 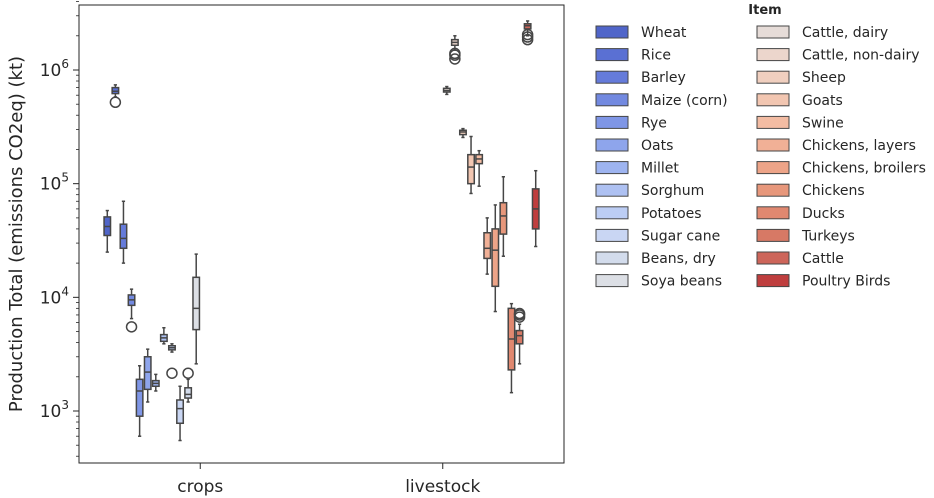 What do you see at coordinates (663, 78) in the screenshot?
I see `legend-label: Barley` at bounding box center [663, 78].